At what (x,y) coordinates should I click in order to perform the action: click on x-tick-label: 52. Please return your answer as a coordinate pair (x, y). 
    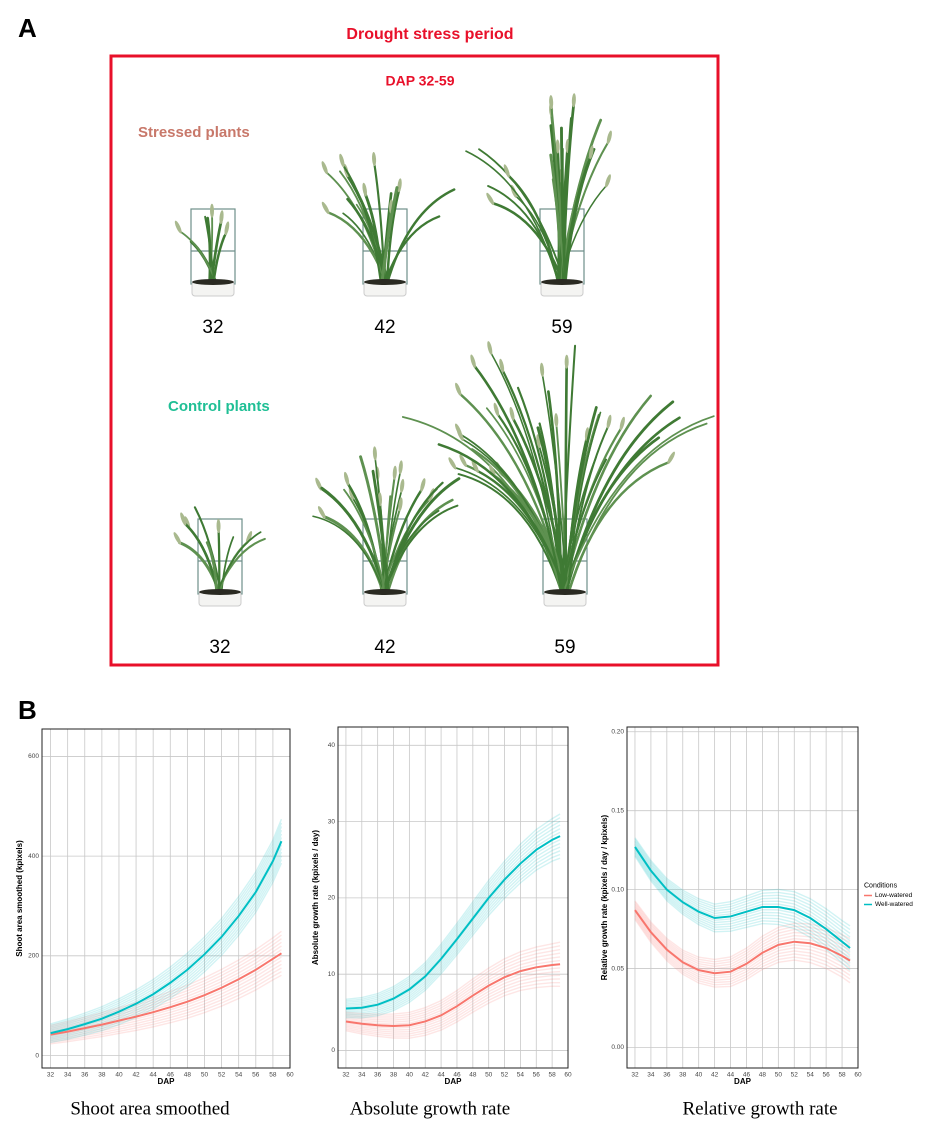
    Looking at the image, I should click on (505, 1075).